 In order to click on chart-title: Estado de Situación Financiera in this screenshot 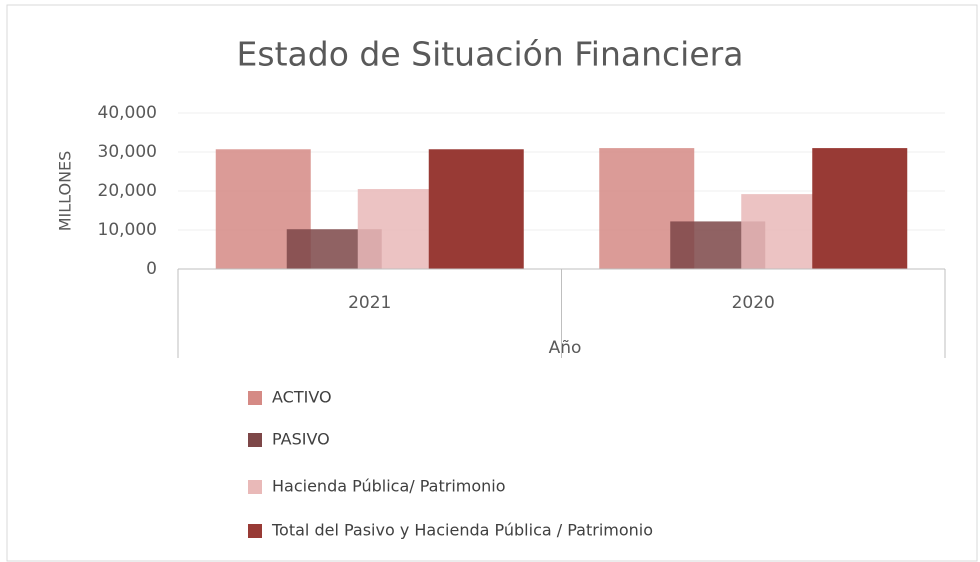, I will do `click(490, 54)`.